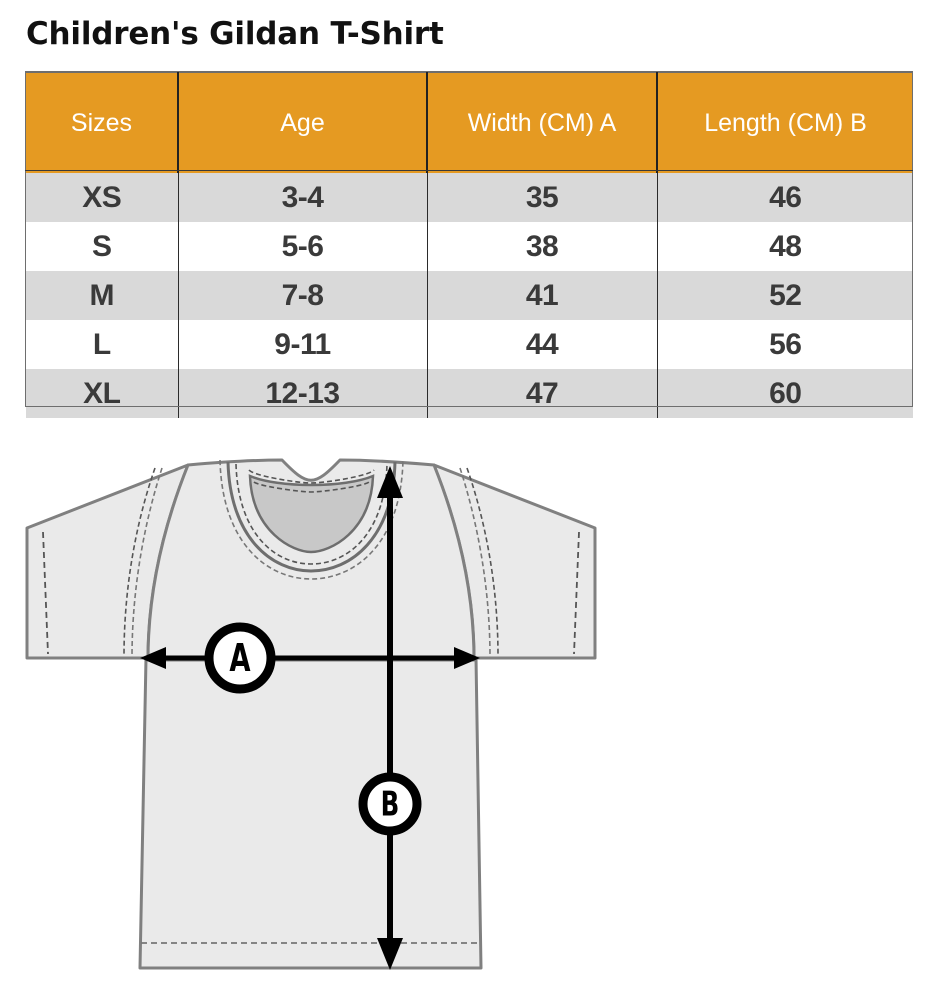  Describe the element at coordinates (102, 197) in the screenshot. I see `cell-size: XS` at that location.